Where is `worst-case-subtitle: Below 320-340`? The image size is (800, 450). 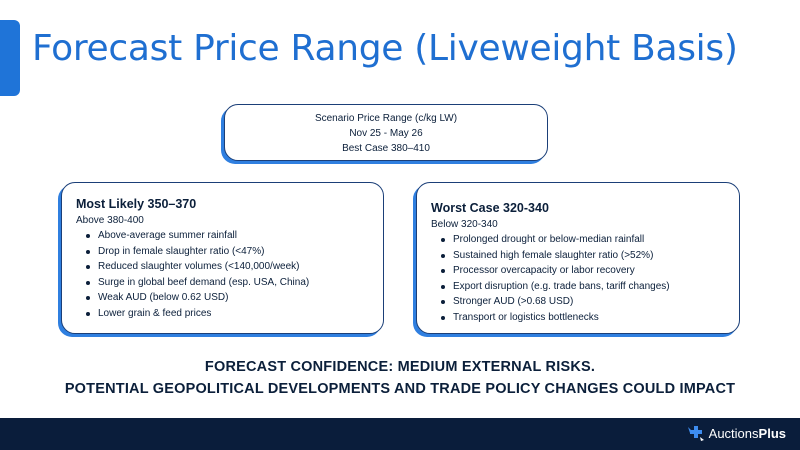 worst-case-subtitle: Below 320-340 is located at coordinates (464, 224).